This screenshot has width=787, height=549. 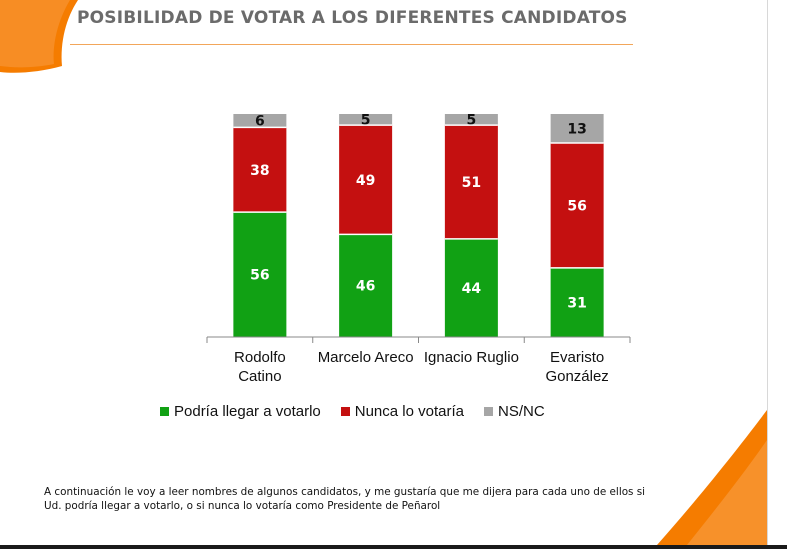 I want to click on category-label: González, so click(x=576, y=376).